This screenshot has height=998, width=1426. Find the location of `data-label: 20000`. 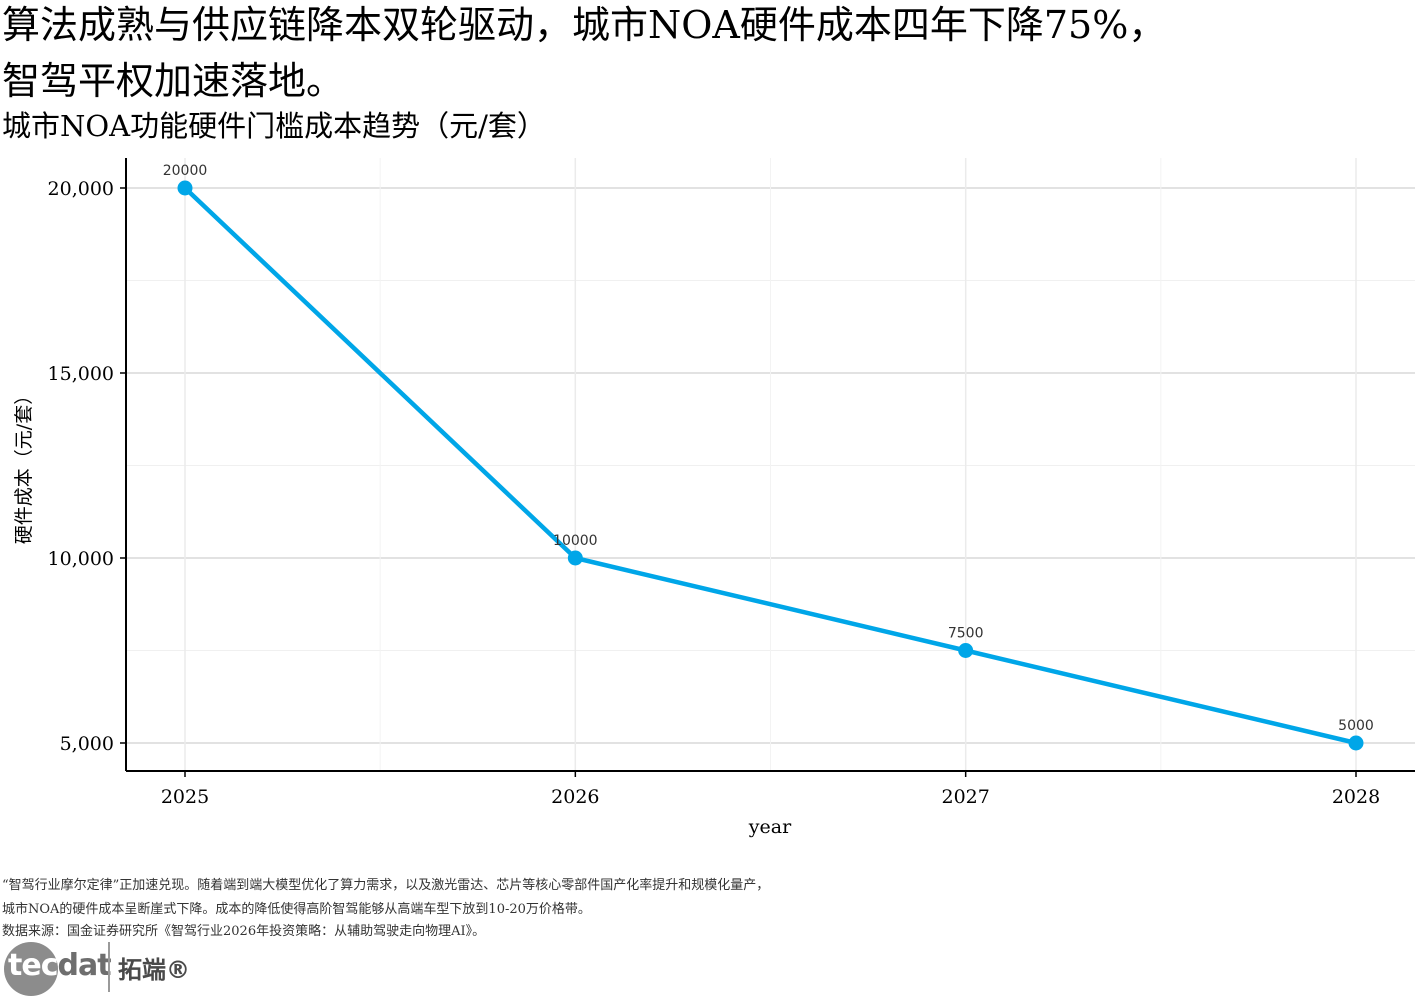

data-label: 20000 is located at coordinates (185, 171).